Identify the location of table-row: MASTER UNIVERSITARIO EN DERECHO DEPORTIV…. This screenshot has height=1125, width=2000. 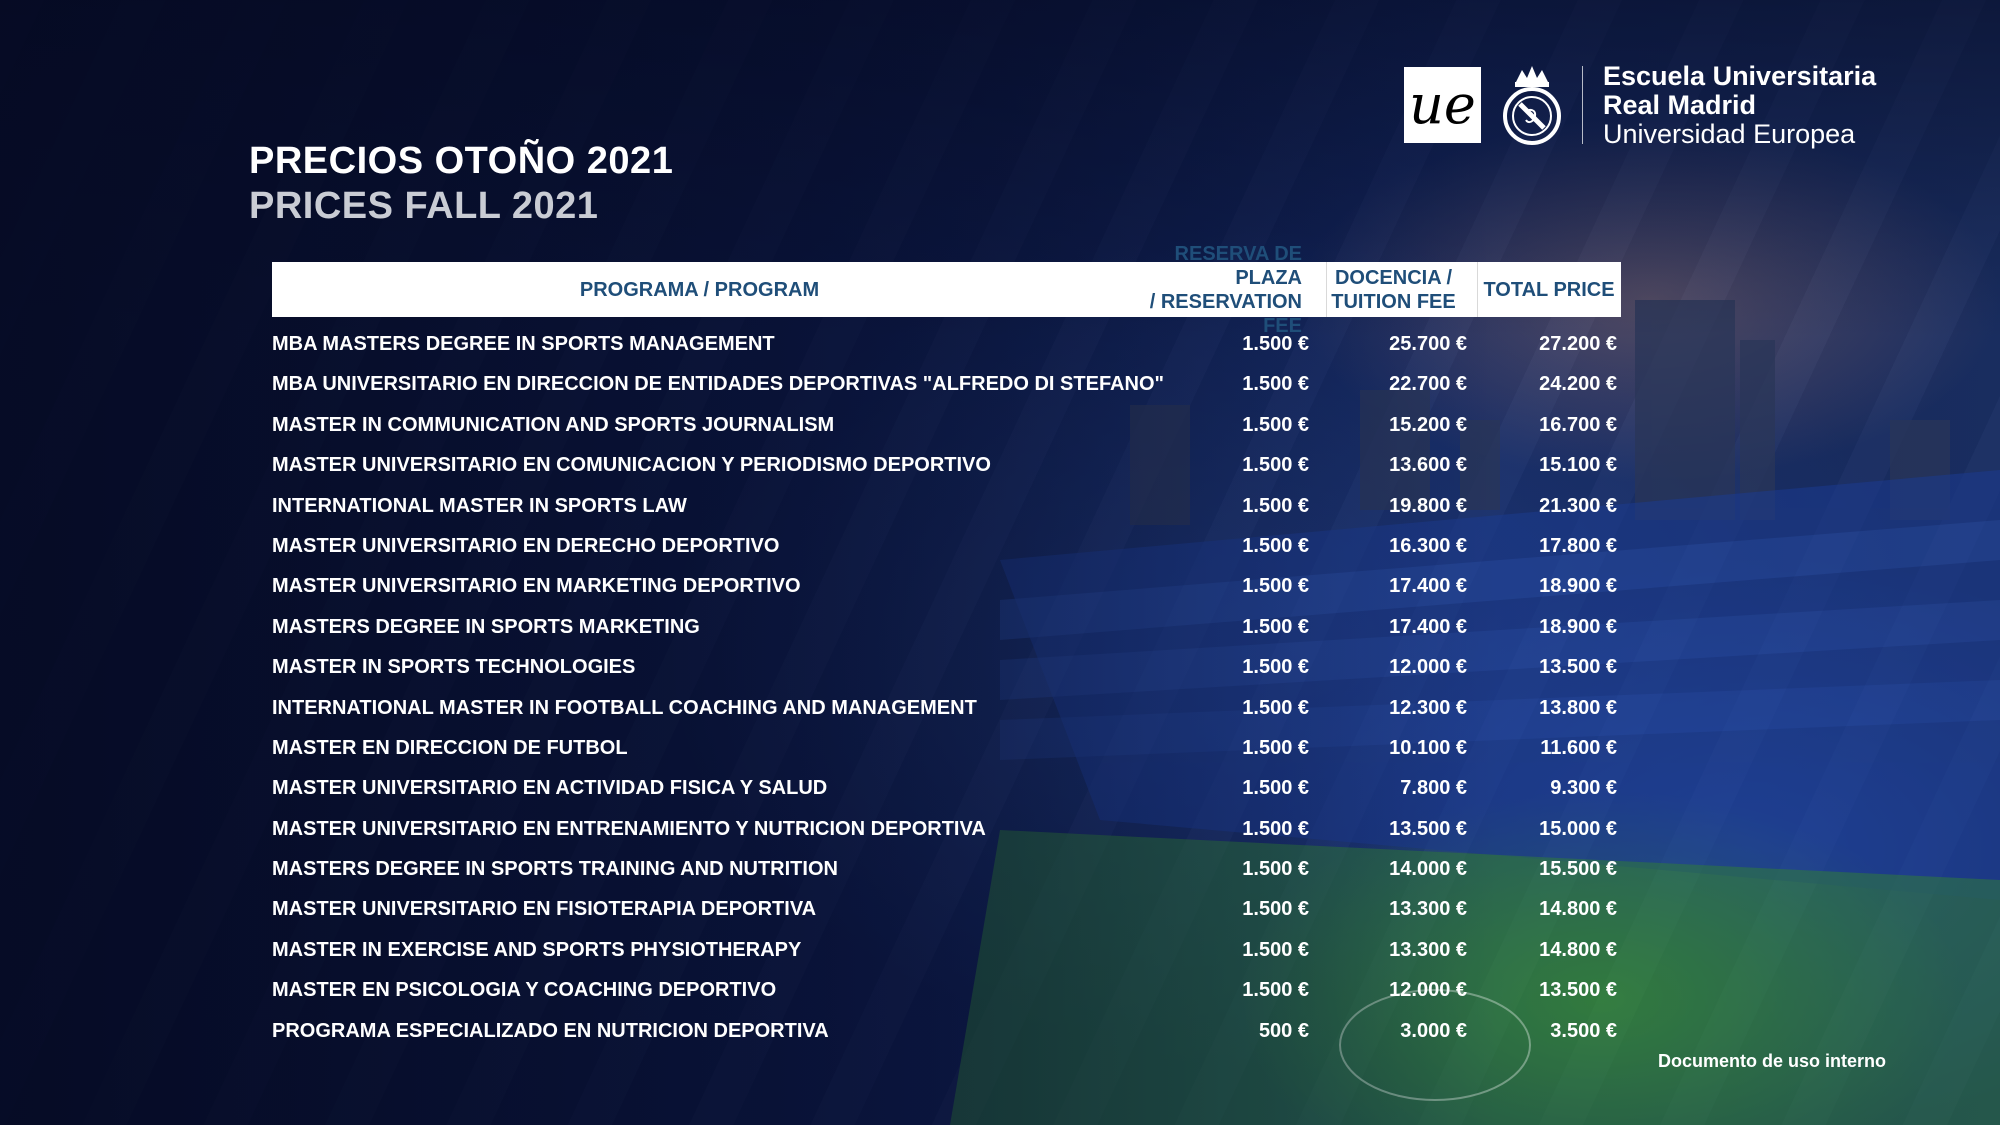
(946, 547).